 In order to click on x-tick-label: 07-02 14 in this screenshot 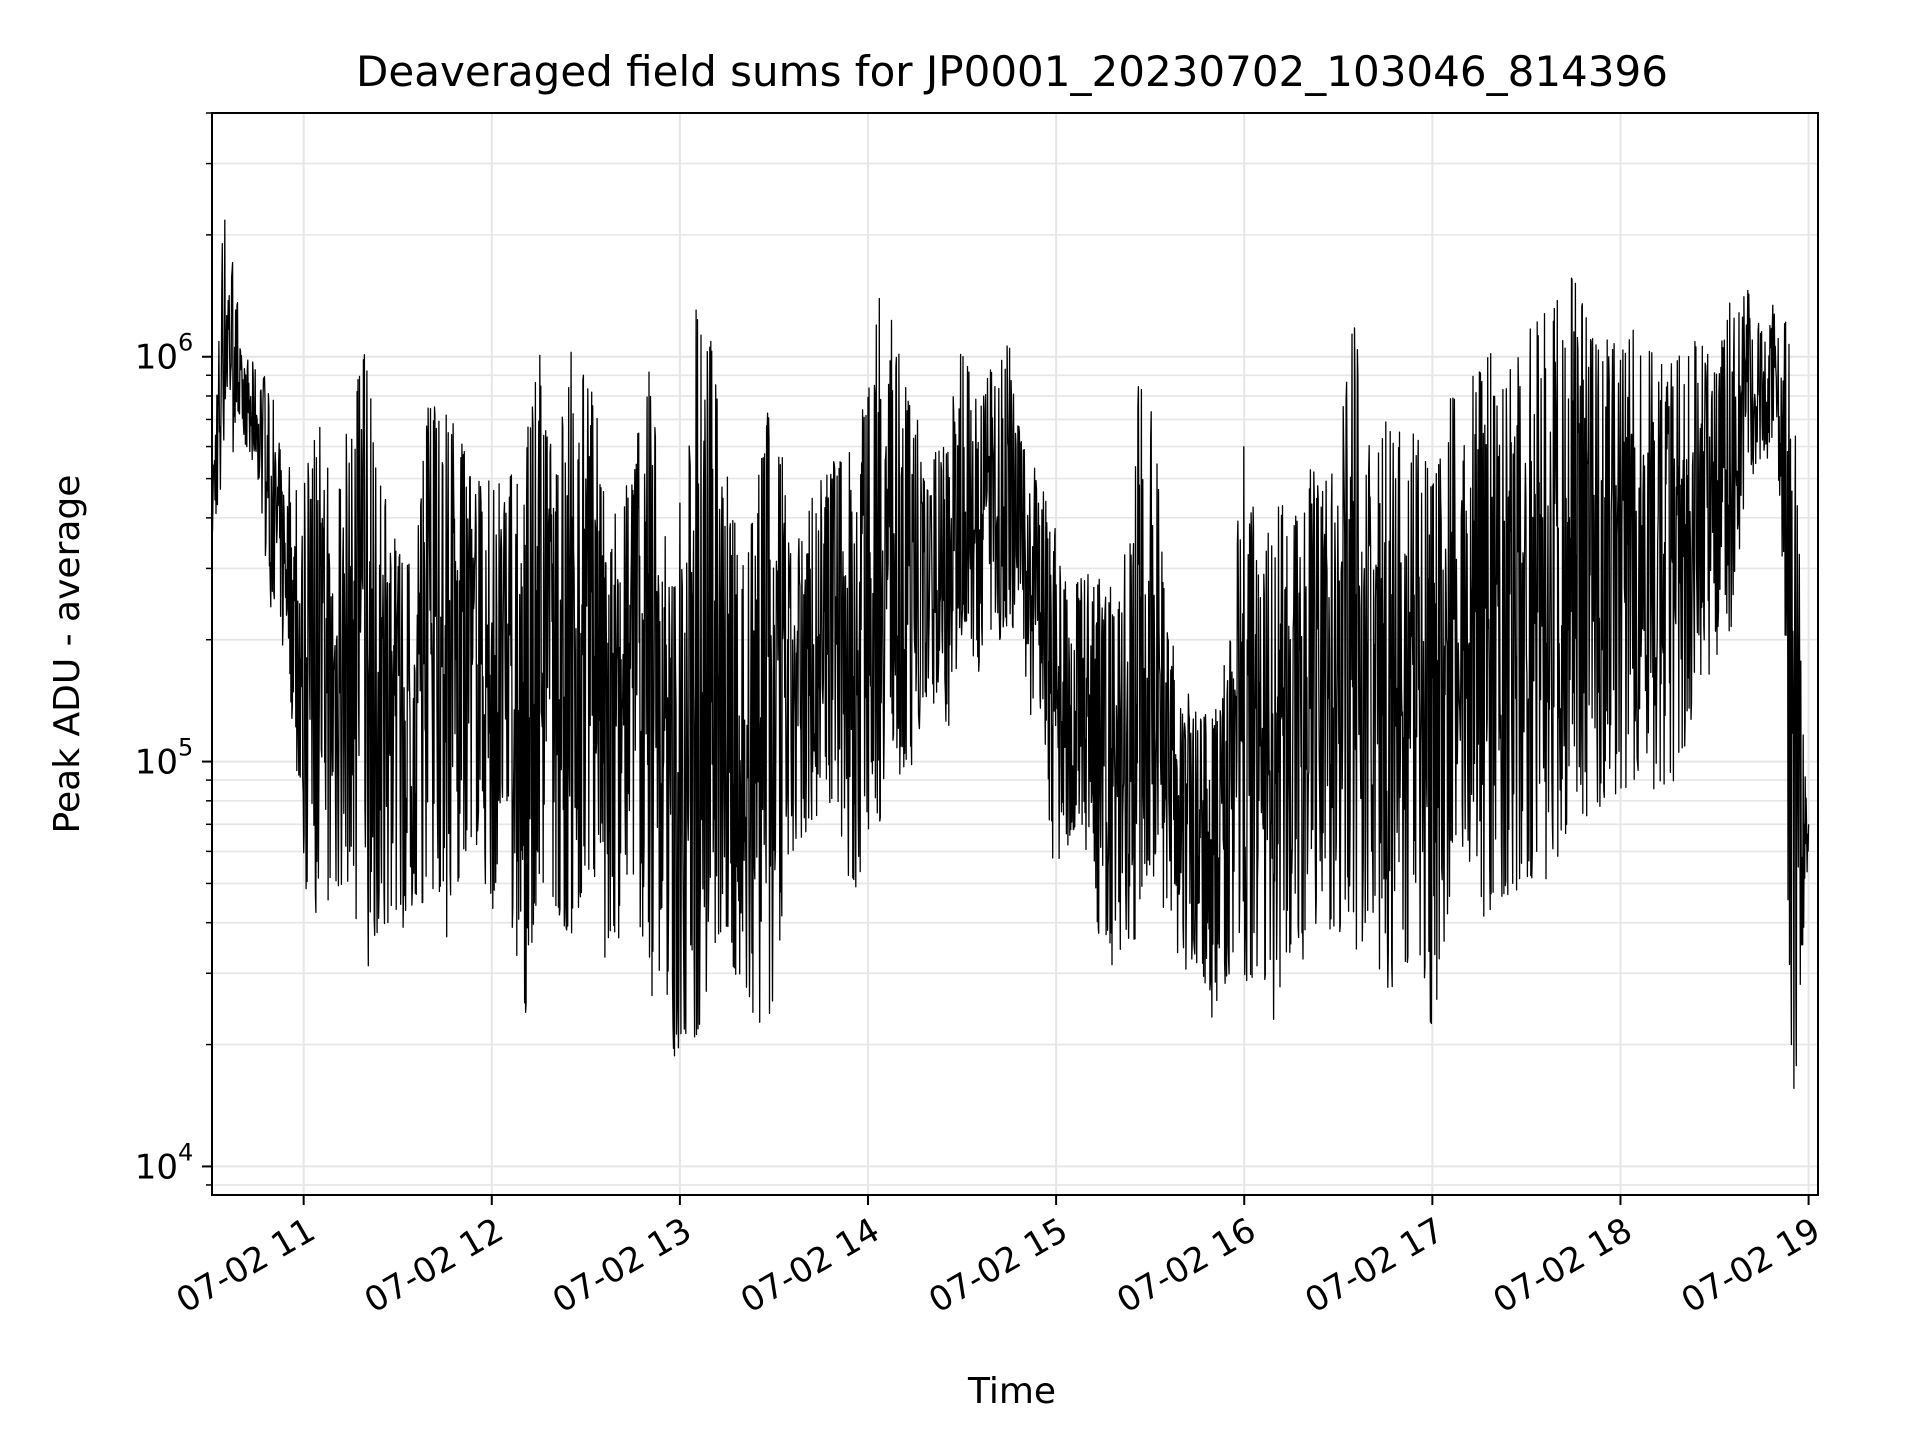, I will do `click(810, 1265)`.